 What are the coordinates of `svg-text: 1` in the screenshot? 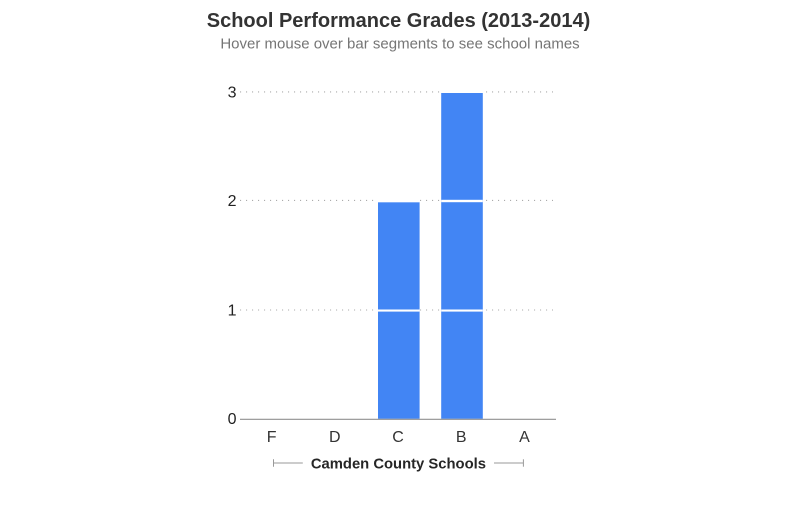 It's located at (232, 311).